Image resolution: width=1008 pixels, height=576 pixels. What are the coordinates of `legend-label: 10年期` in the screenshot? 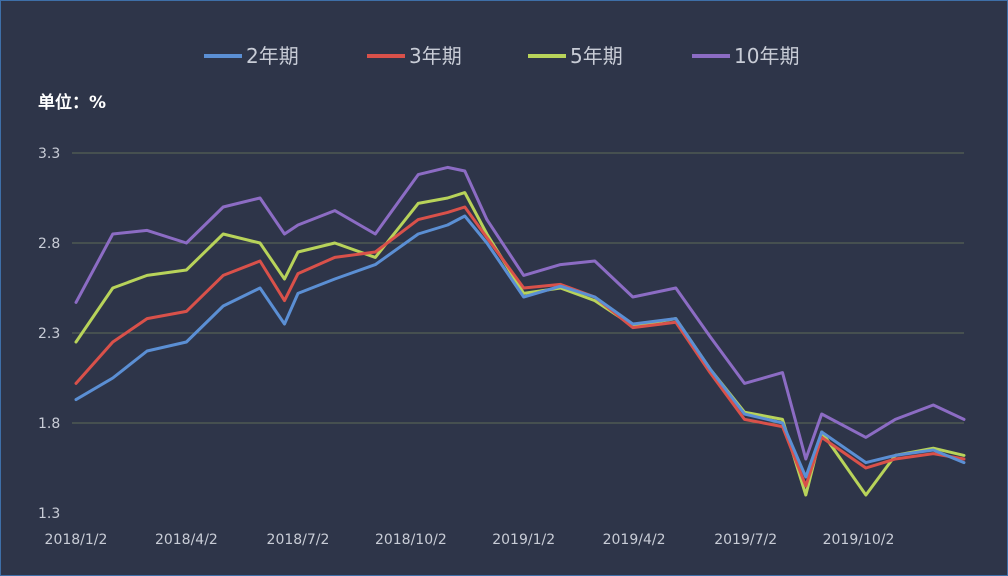 It's located at (766, 56).